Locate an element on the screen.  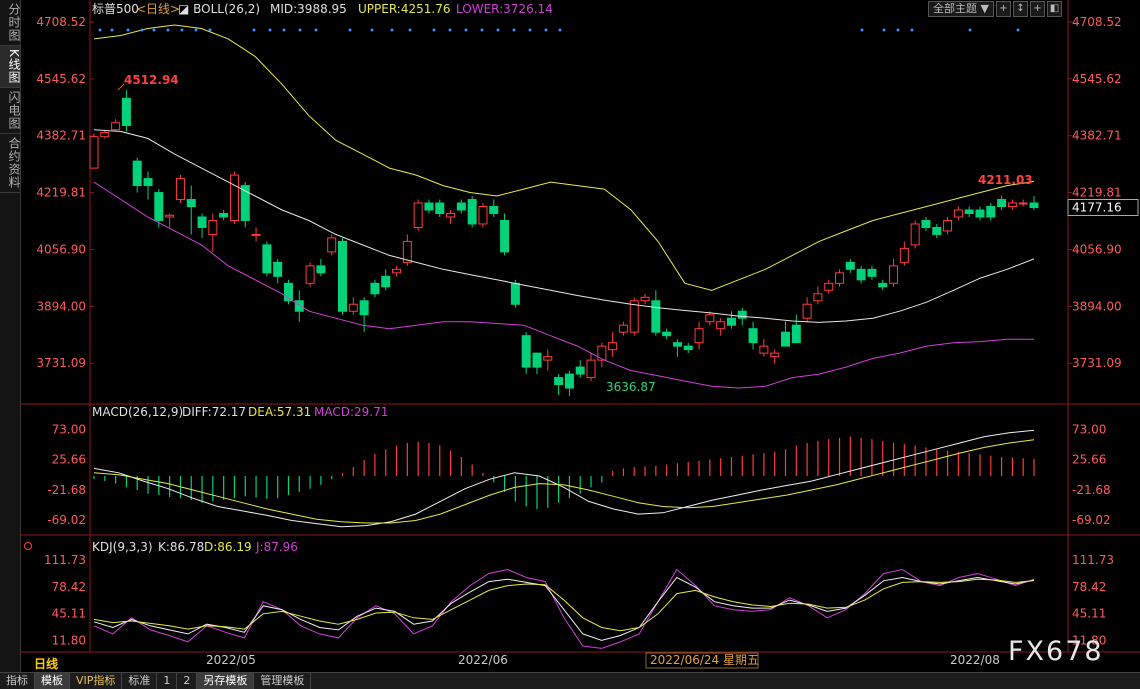
macd-panel is located at coordinates (564, 478).